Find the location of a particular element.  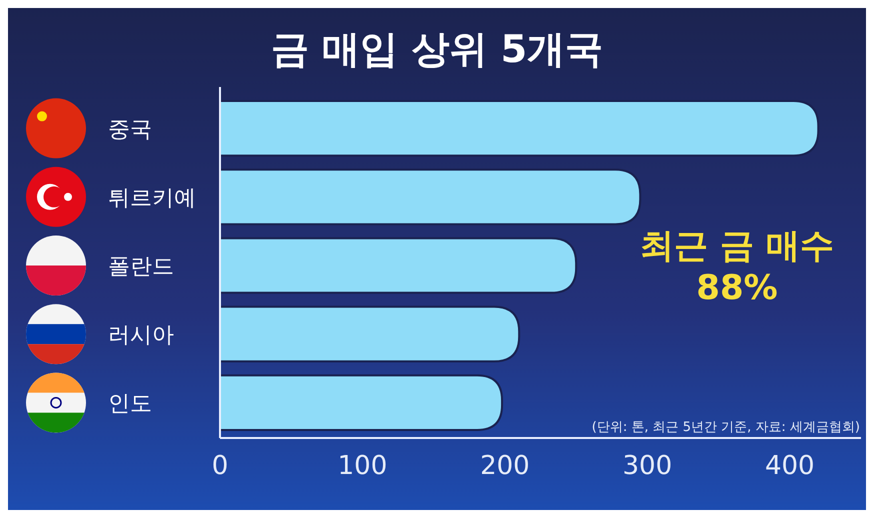

y-tick-label: 러시아 is located at coordinates (141, 335).